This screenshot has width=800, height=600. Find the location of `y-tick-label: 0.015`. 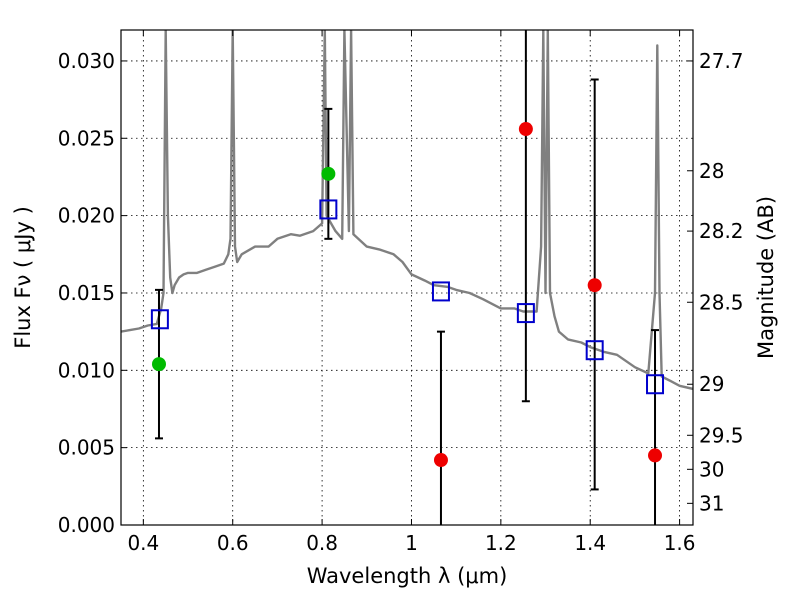

y-tick-label: 0.015 is located at coordinates (86, 293).